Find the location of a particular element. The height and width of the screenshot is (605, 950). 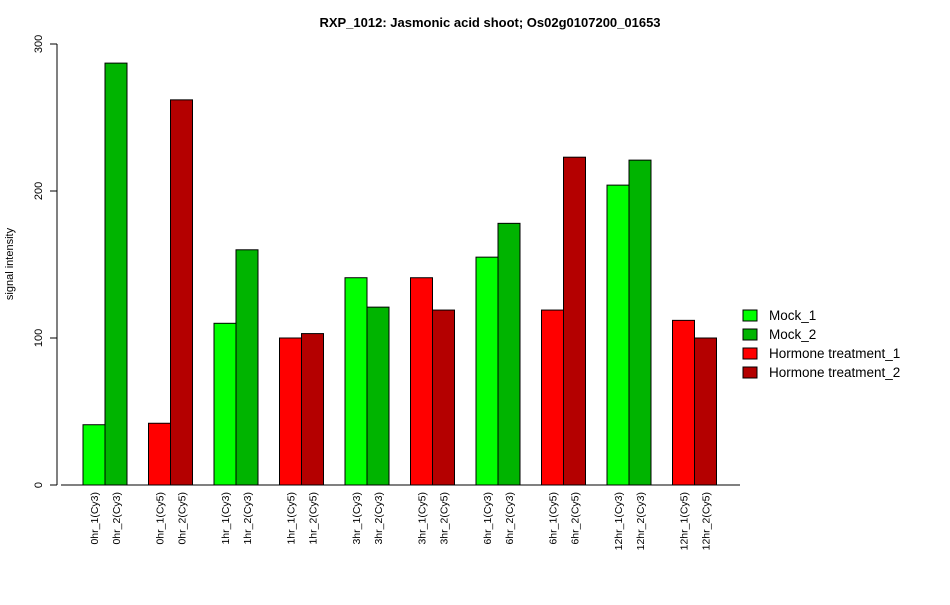

legend-label: Mock_1 is located at coordinates (792, 315).